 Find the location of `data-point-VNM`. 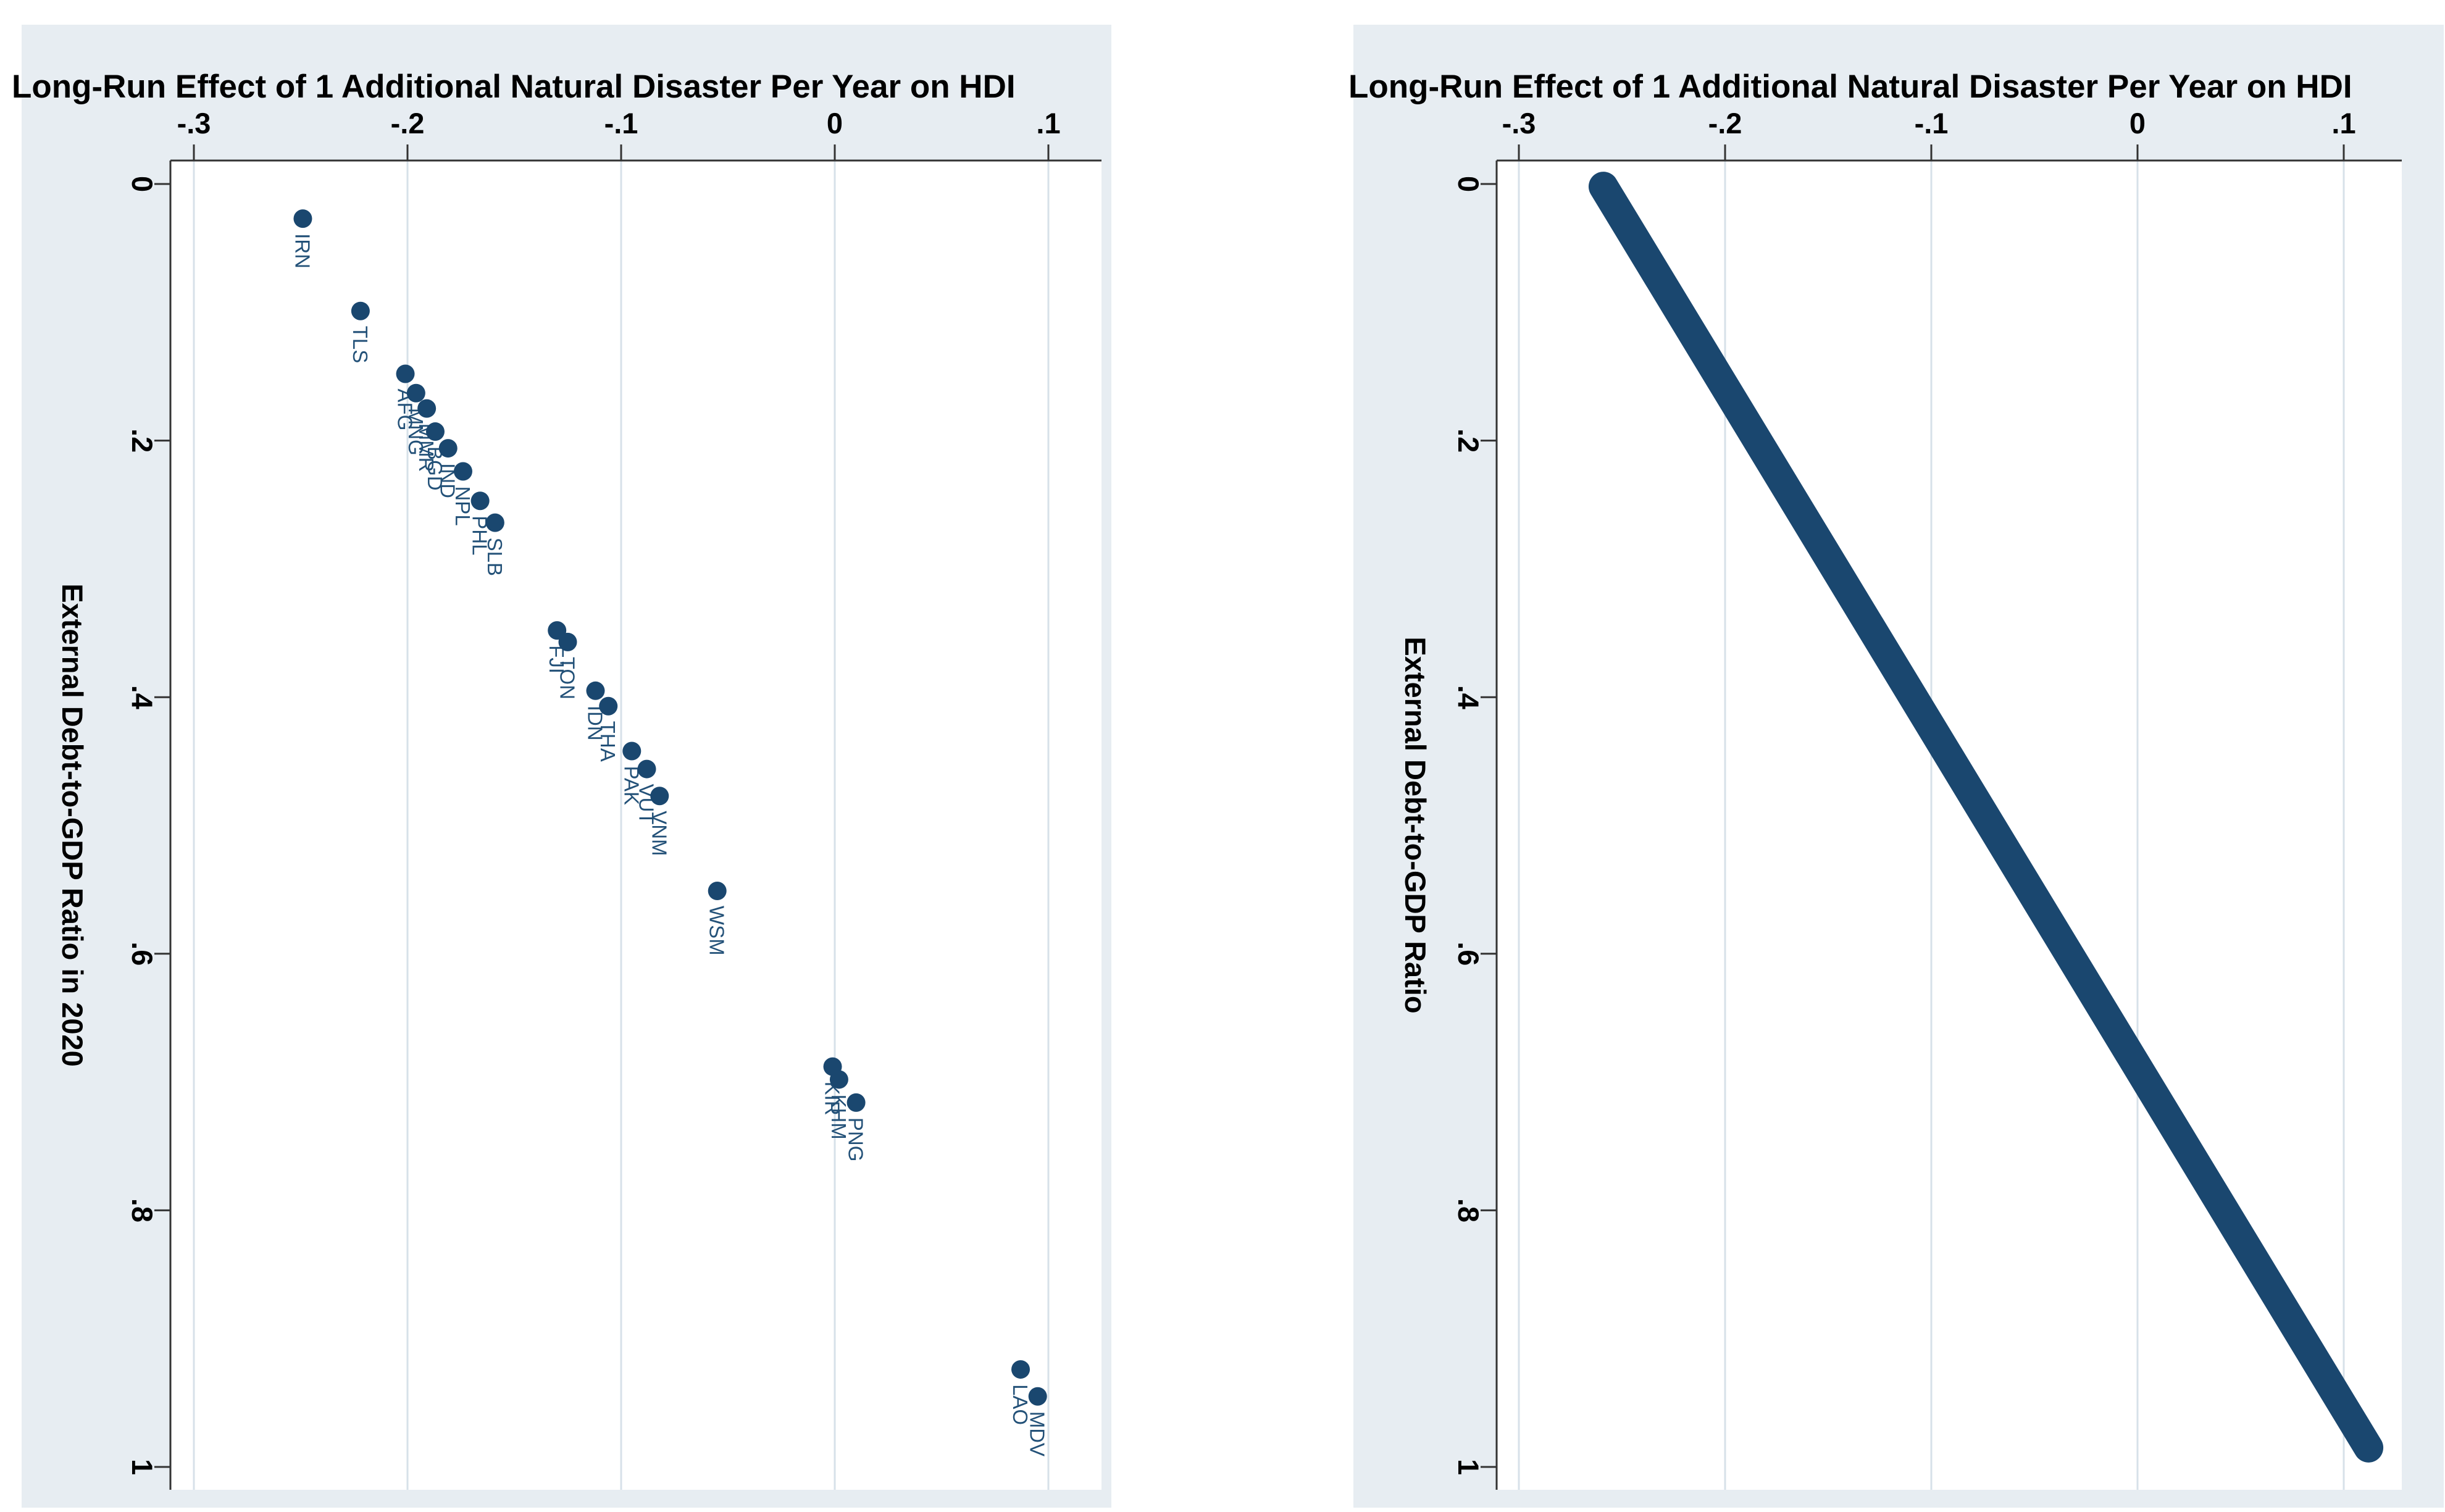

data-point-VNM is located at coordinates (659, 796).